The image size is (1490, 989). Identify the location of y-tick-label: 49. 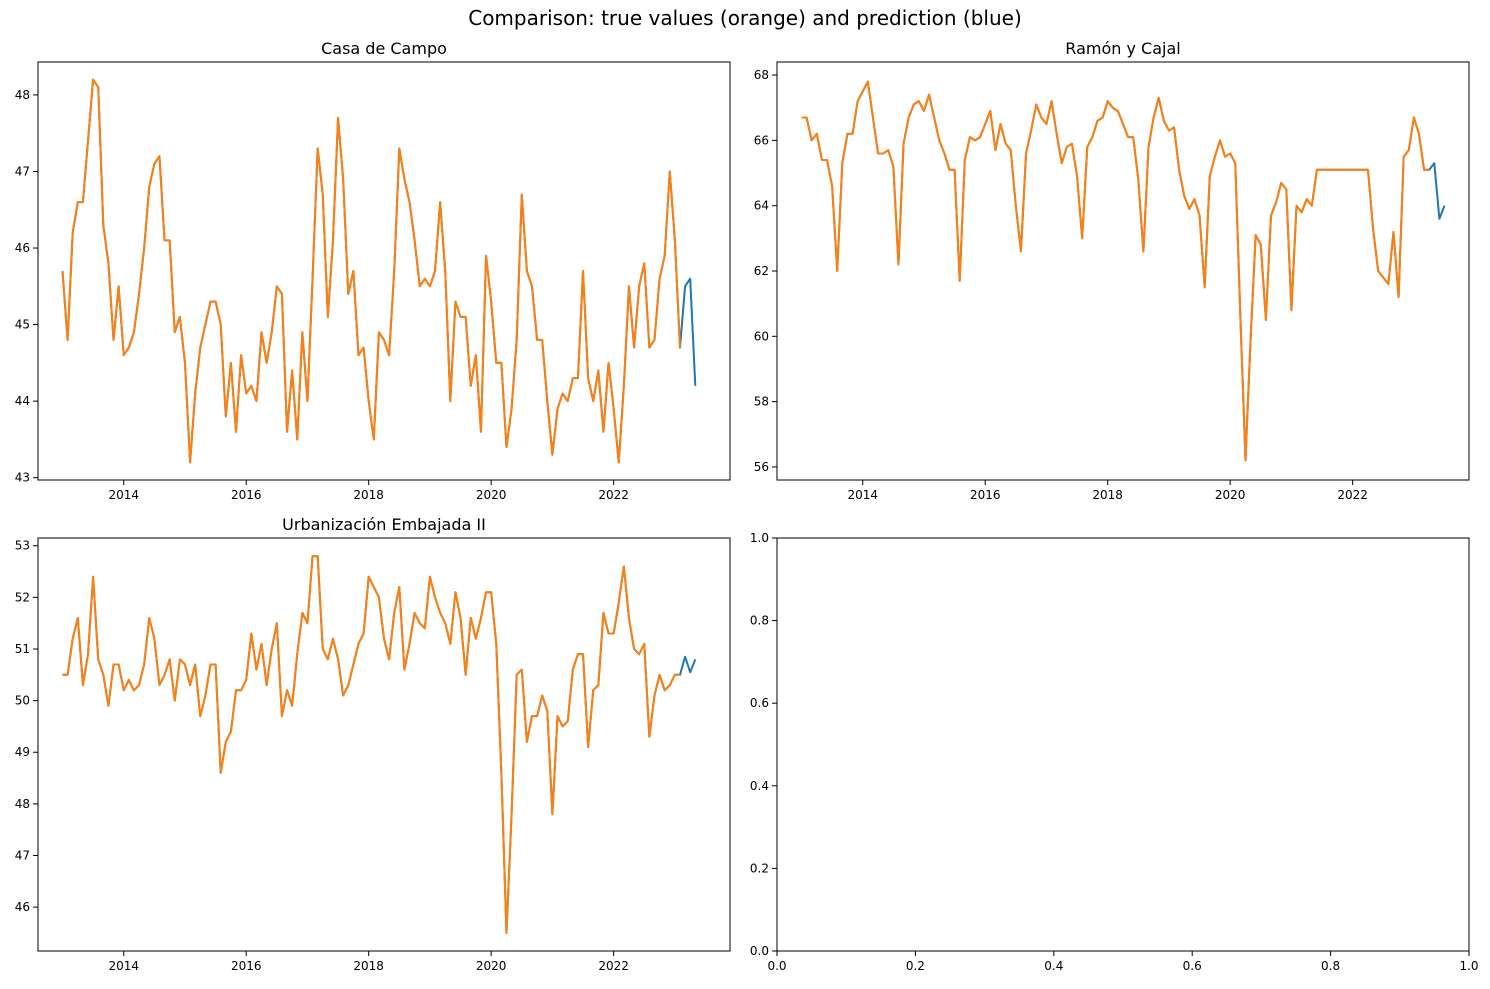
(22, 752).